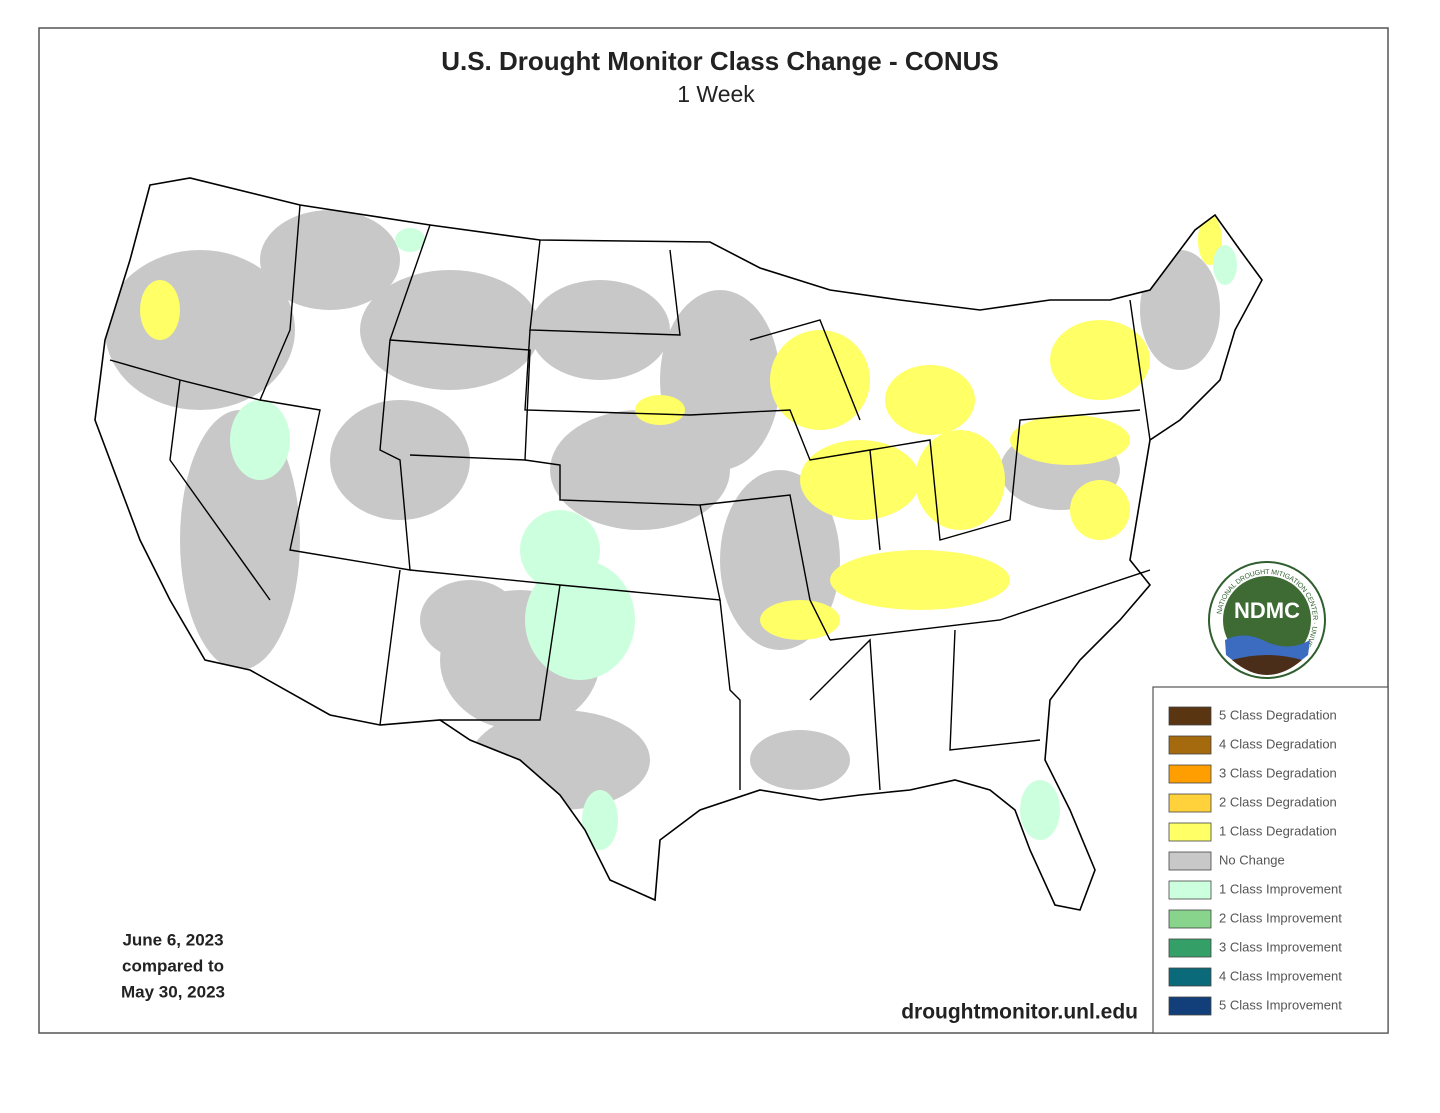 The height and width of the screenshot is (1113, 1440). I want to click on map-subtitle: 1 Week, so click(716, 94).